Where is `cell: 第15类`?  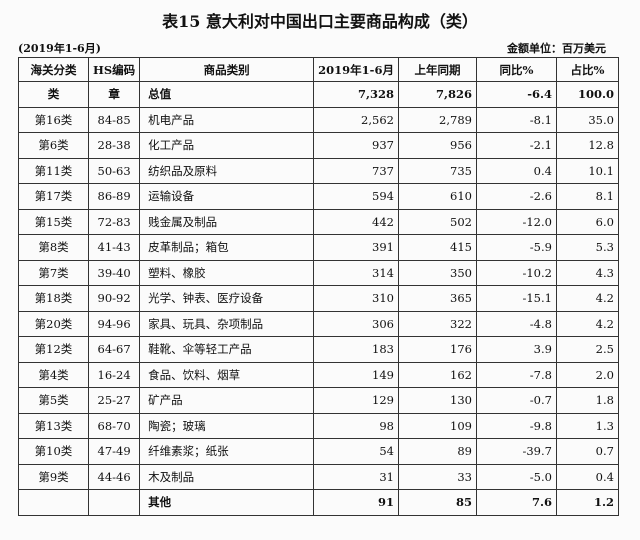
cell: 第15类 is located at coordinates (53, 221).